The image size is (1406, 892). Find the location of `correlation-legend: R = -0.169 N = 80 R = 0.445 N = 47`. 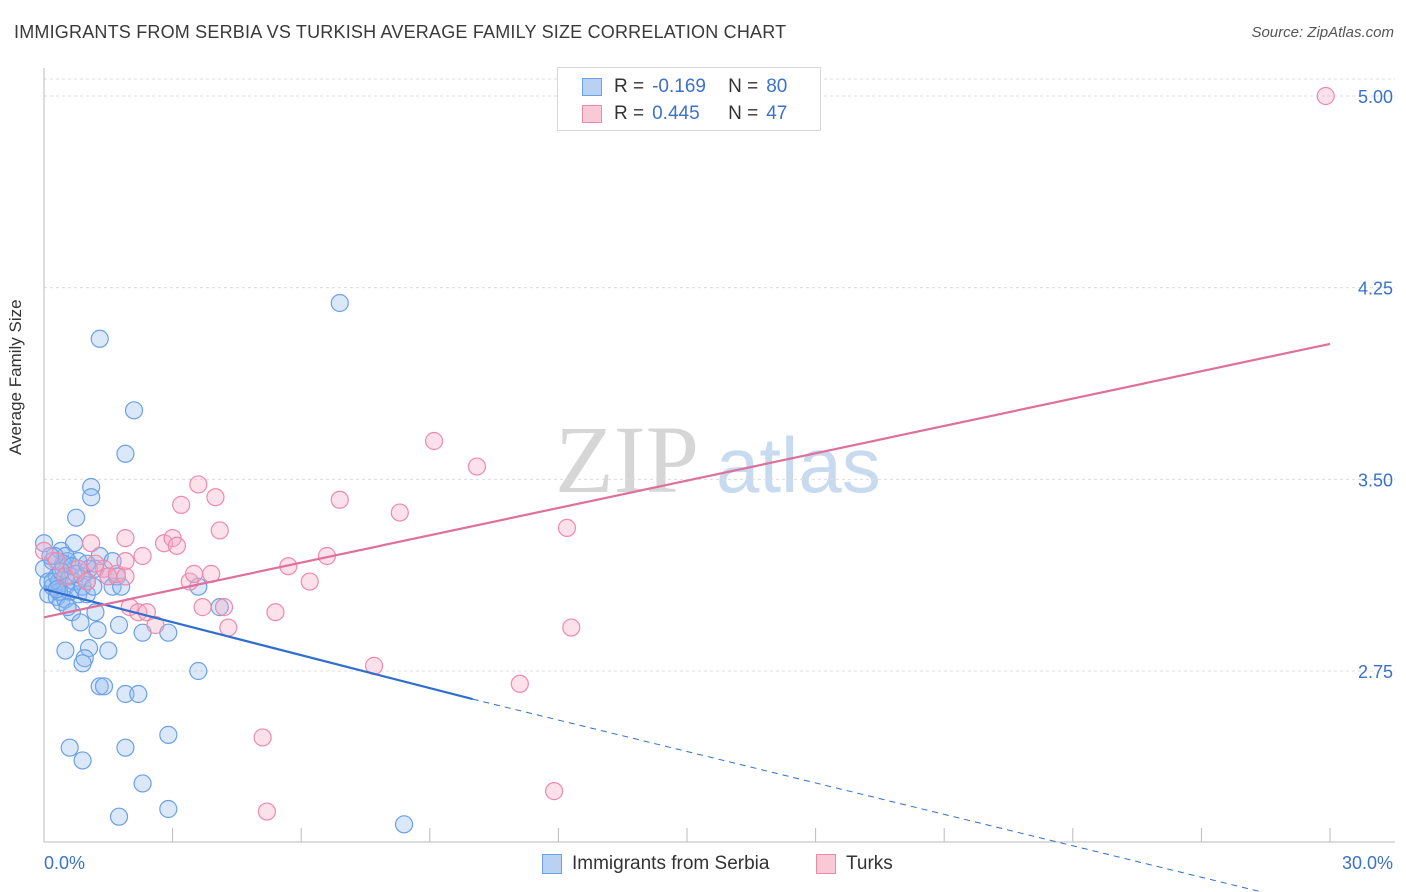

correlation-legend: R = -0.169 N = 80 R = 0.445 N = 47 is located at coordinates (689, 99).